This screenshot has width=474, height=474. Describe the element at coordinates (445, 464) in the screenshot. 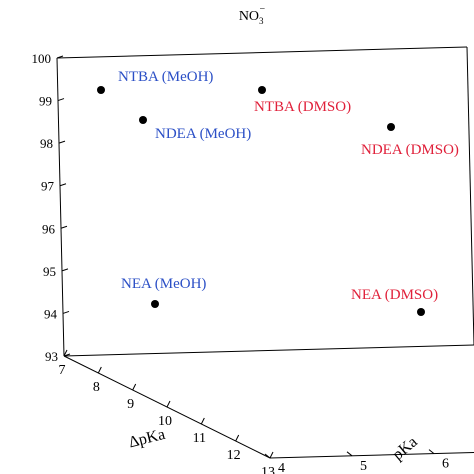

I see `y-tick-label: 6` at that location.